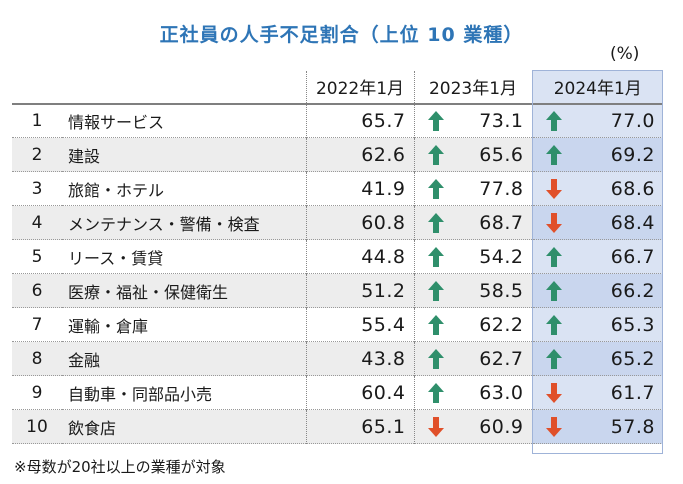 Image resolution: width=683 pixels, height=484 pixels. I want to click on rank-cell: 1, so click(37, 120).